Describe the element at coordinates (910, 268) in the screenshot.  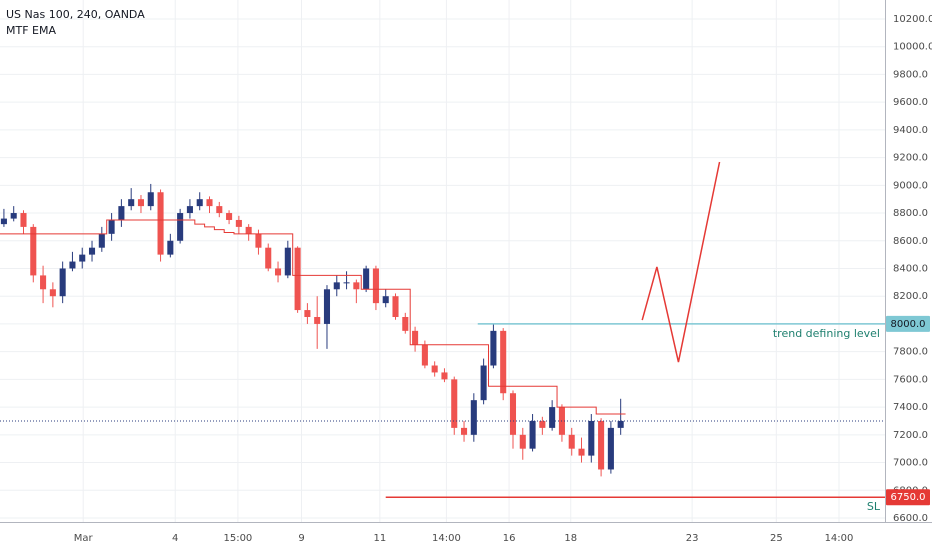
I see `y-tick-label: 8400.0` at that location.